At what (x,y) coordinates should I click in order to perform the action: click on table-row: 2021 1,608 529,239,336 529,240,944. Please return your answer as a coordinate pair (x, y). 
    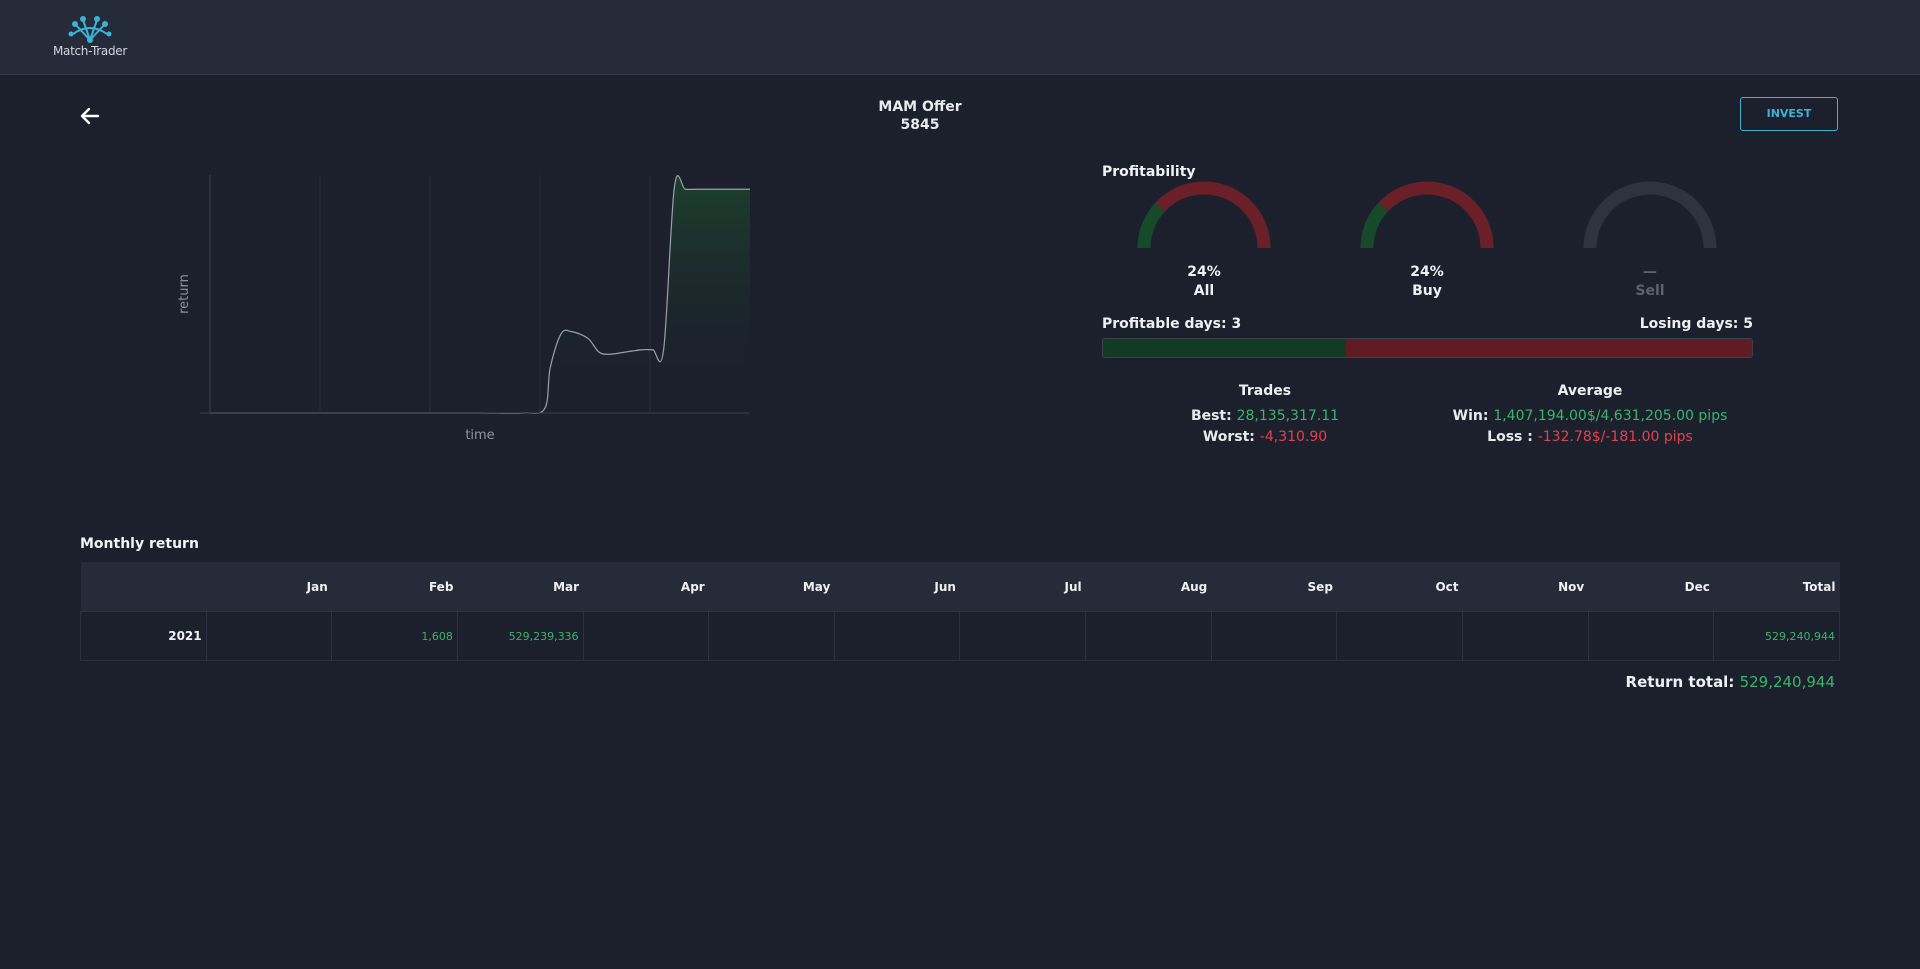
    Looking at the image, I should click on (960, 636).